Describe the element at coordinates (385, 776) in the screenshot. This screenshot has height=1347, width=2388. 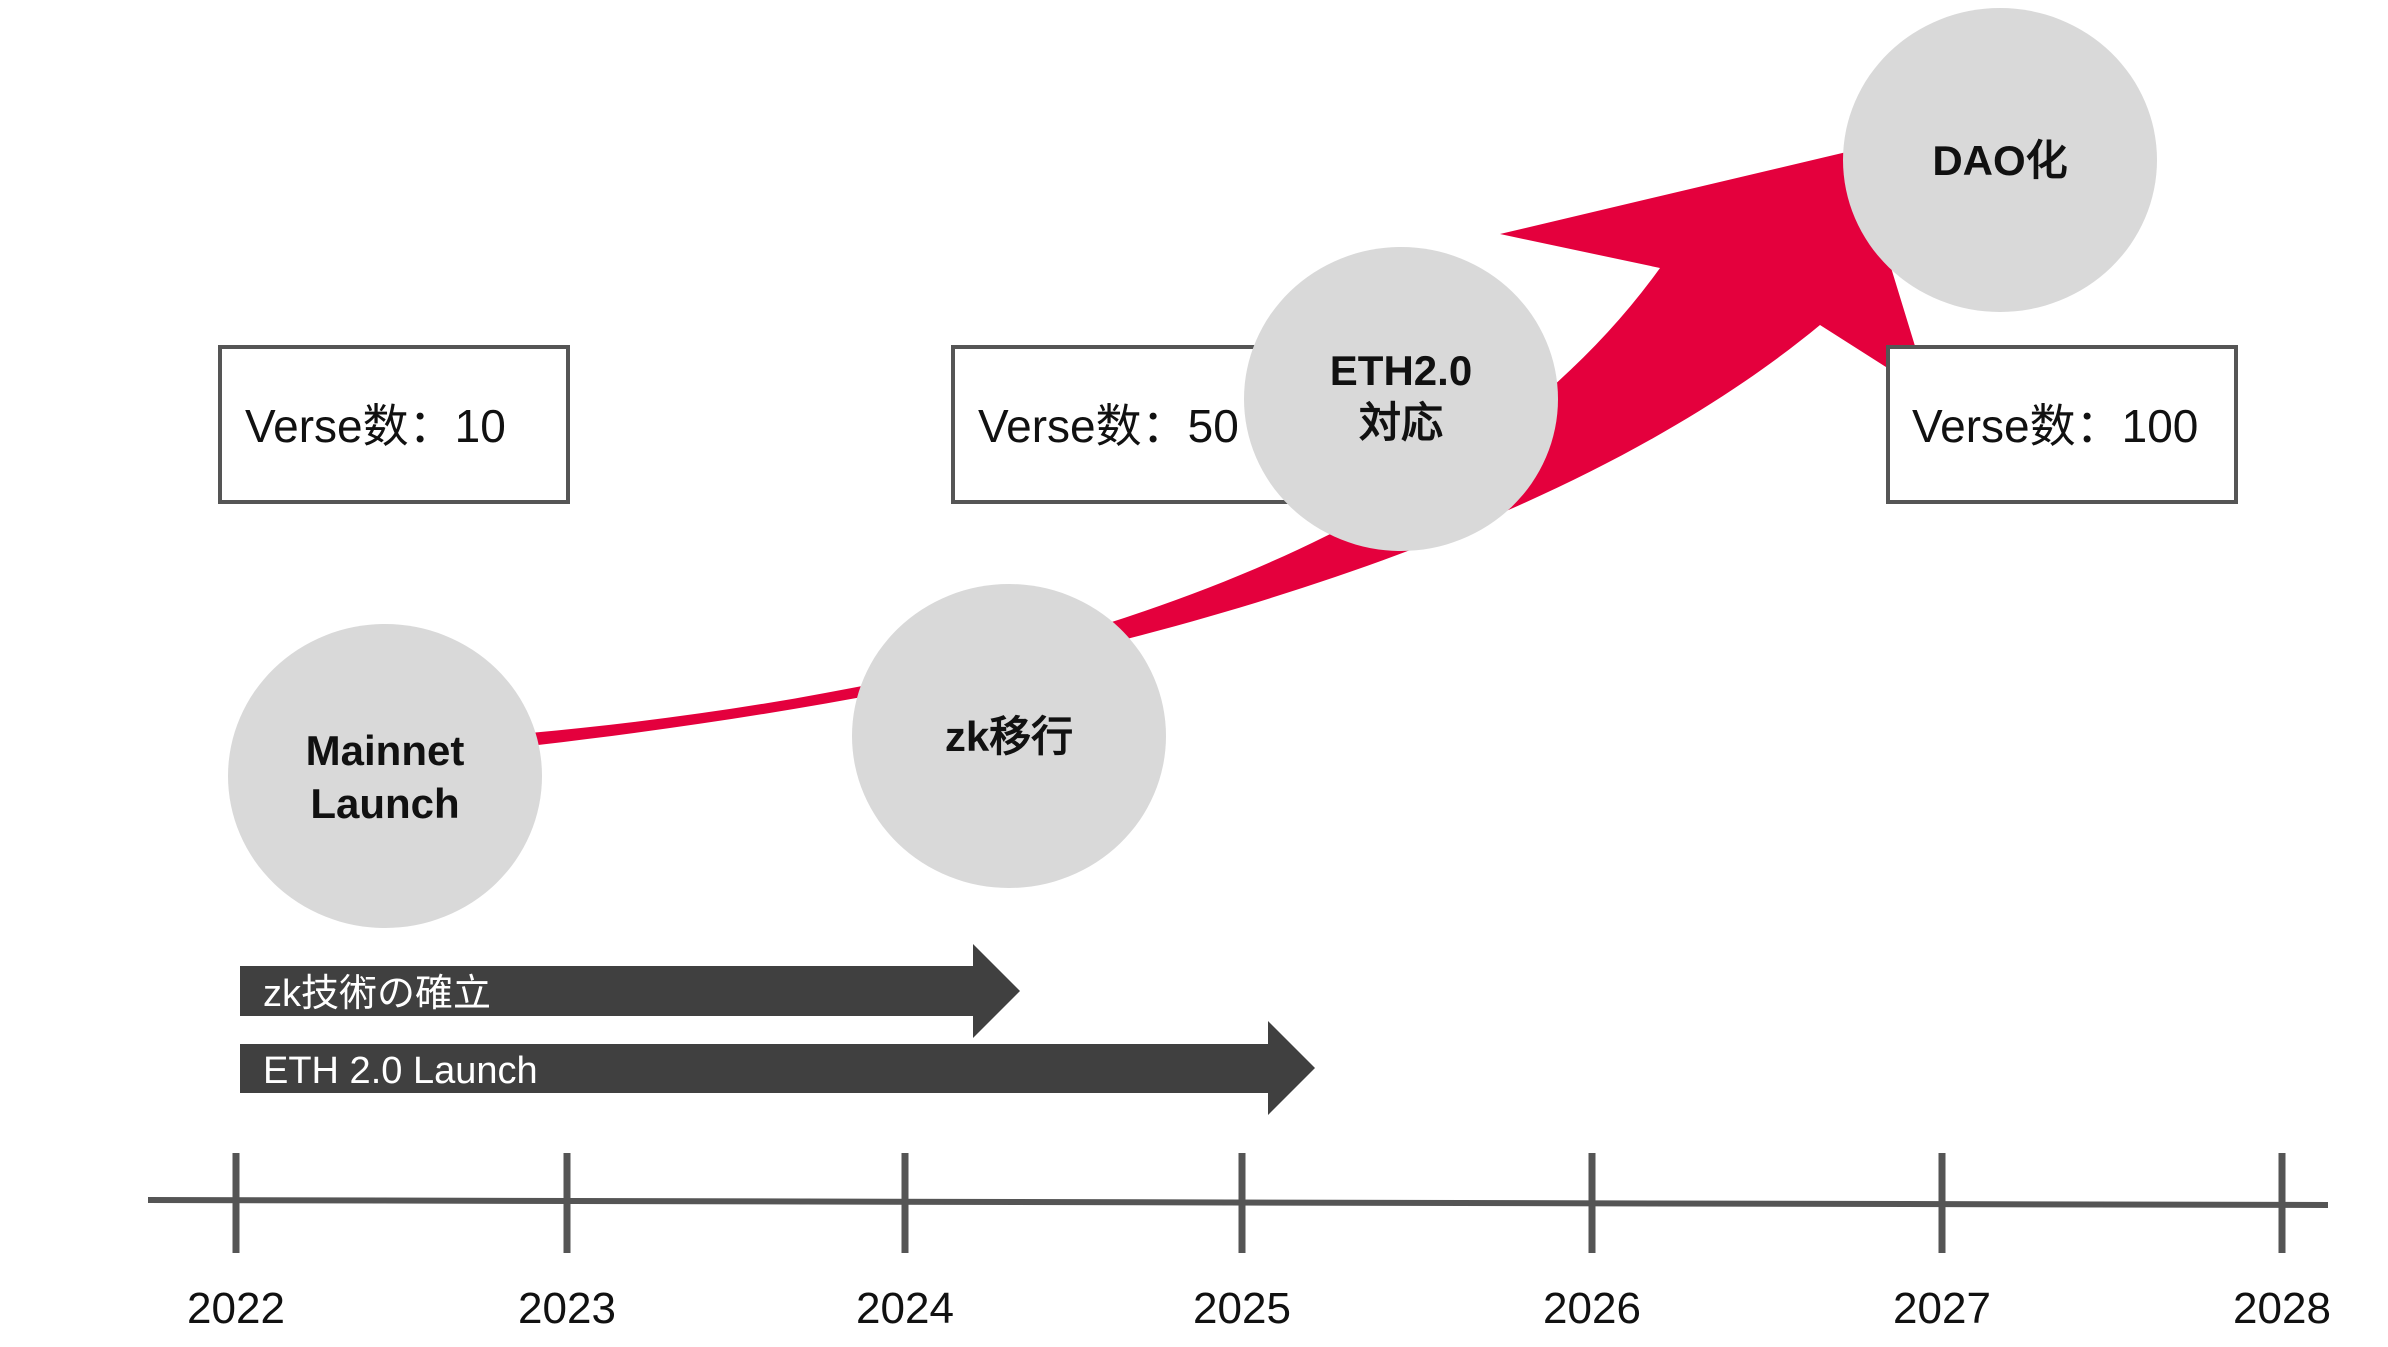
I see `milestone-mainnet-launch: Mainnet Launch` at that location.